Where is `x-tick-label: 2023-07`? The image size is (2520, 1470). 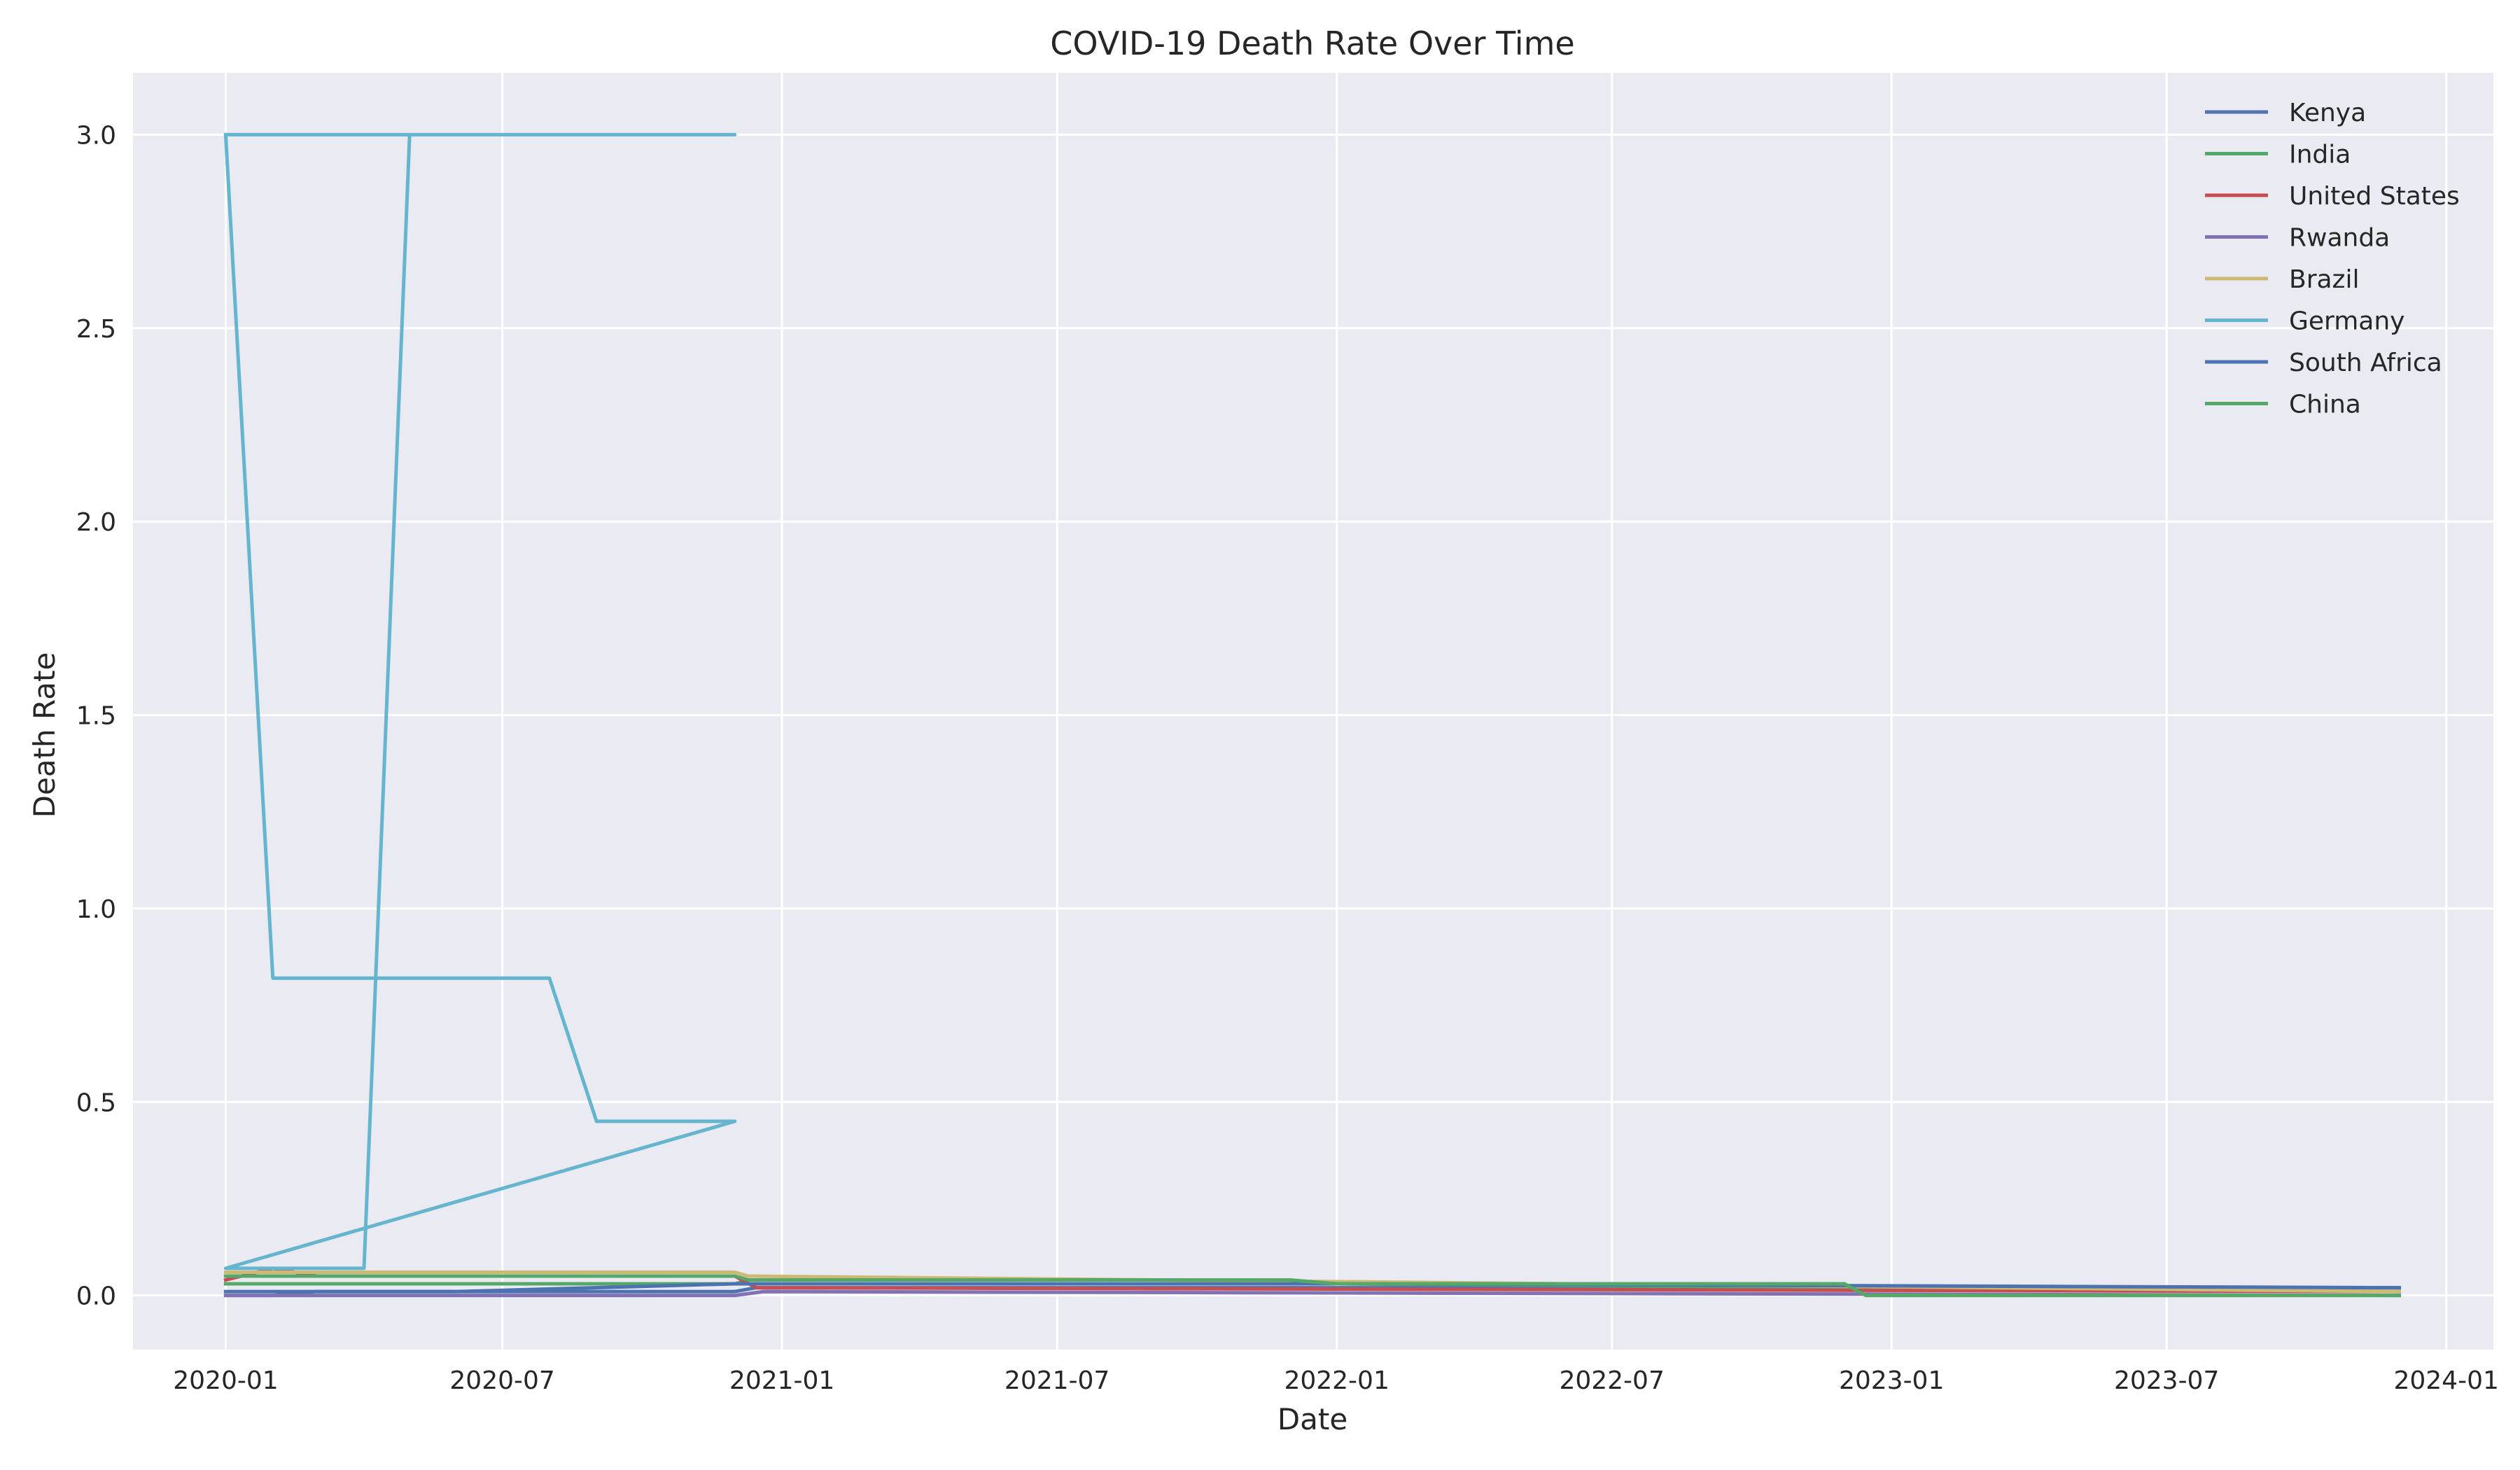 x-tick-label: 2023-07 is located at coordinates (2166, 1380).